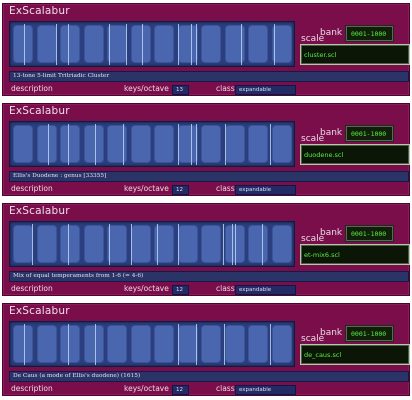 The image size is (412, 400). What do you see at coordinates (355, 254) in the screenshot?
I see `scale-file-field: et-mix6.scl` at bounding box center [355, 254].